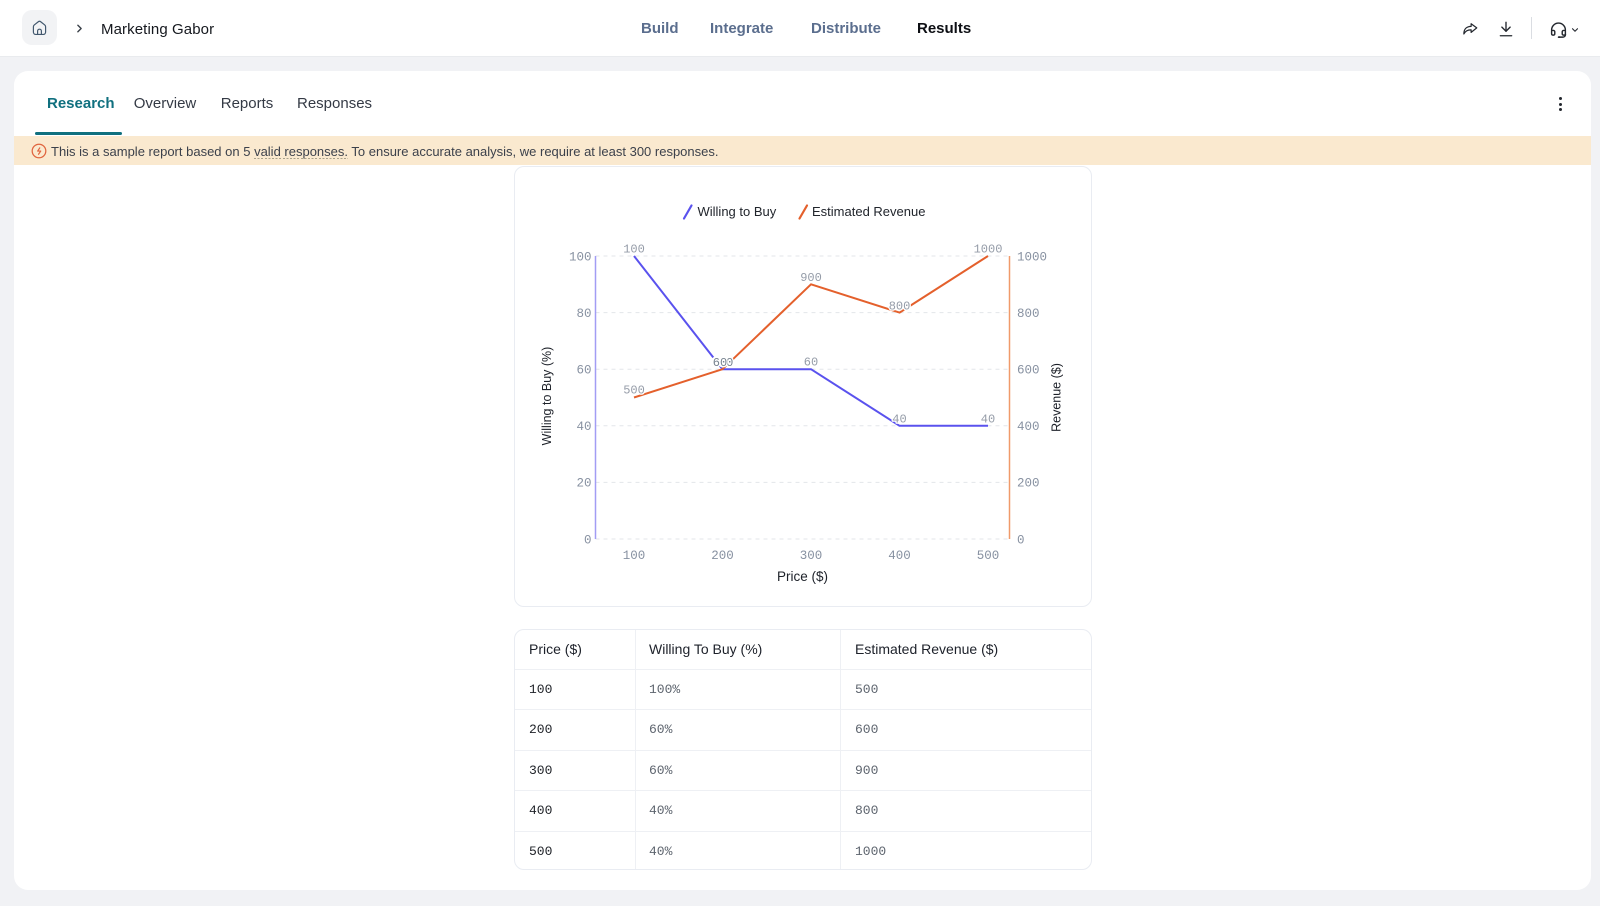 Image resolution: width=1600 pixels, height=906 pixels. Describe the element at coordinates (547, 396) in the screenshot. I see `svg-text: Willing to Buy (%)` at that location.